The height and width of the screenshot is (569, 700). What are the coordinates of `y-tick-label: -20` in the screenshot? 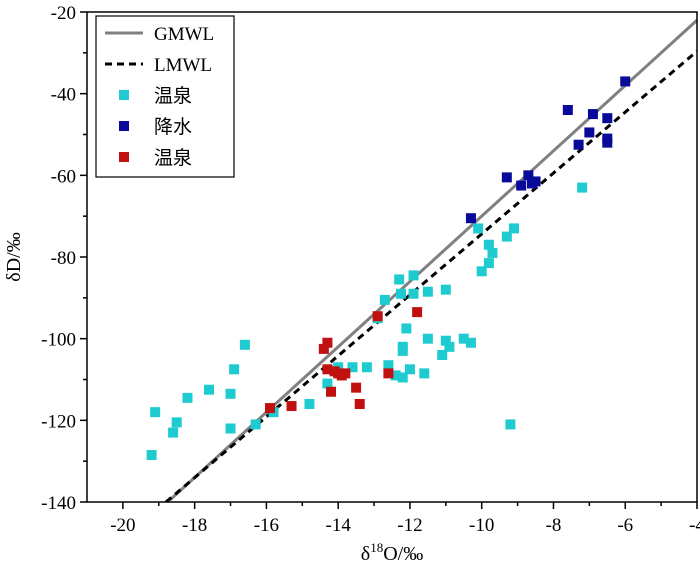 It's located at (63, 13).